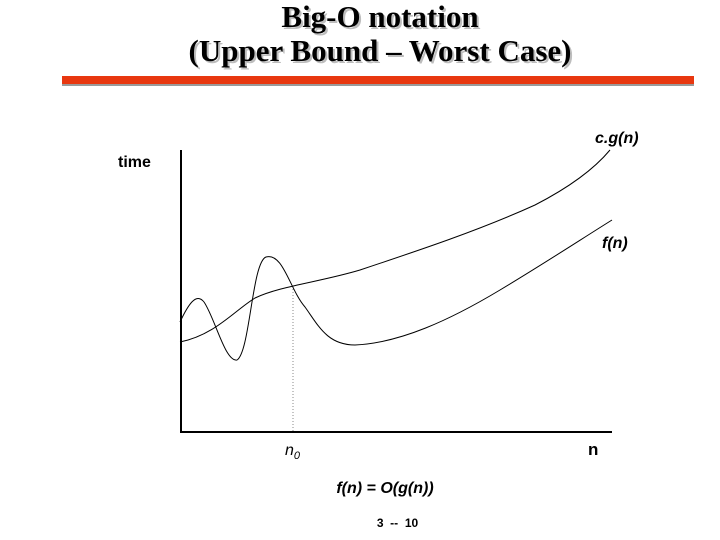 This screenshot has height=540, width=720. What do you see at coordinates (593, 449) in the screenshot?
I see `x-axis-label: n` at bounding box center [593, 449].